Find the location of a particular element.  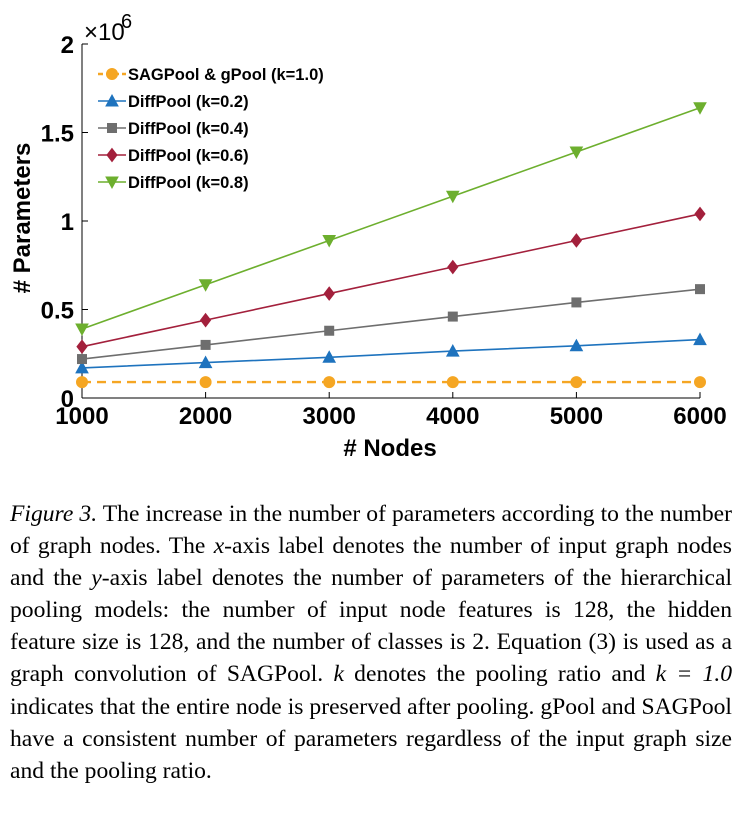

x-tick-label: 4000 is located at coordinates (452, 416).